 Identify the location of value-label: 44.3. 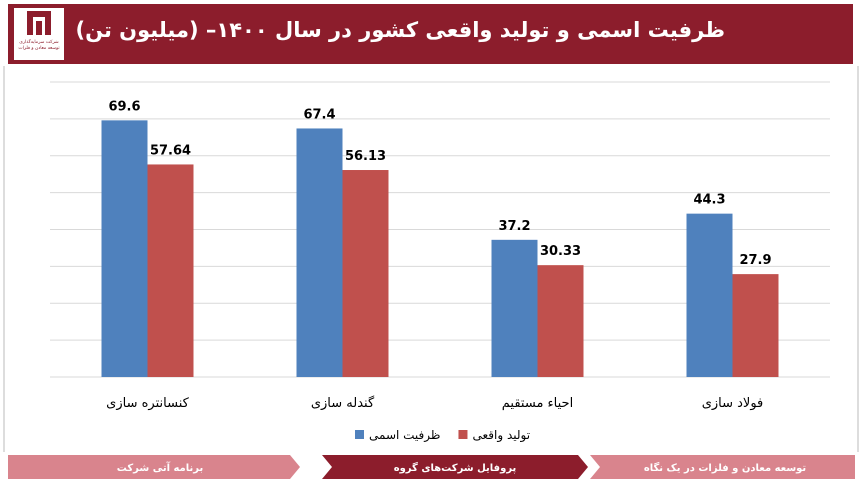
(709, 200).